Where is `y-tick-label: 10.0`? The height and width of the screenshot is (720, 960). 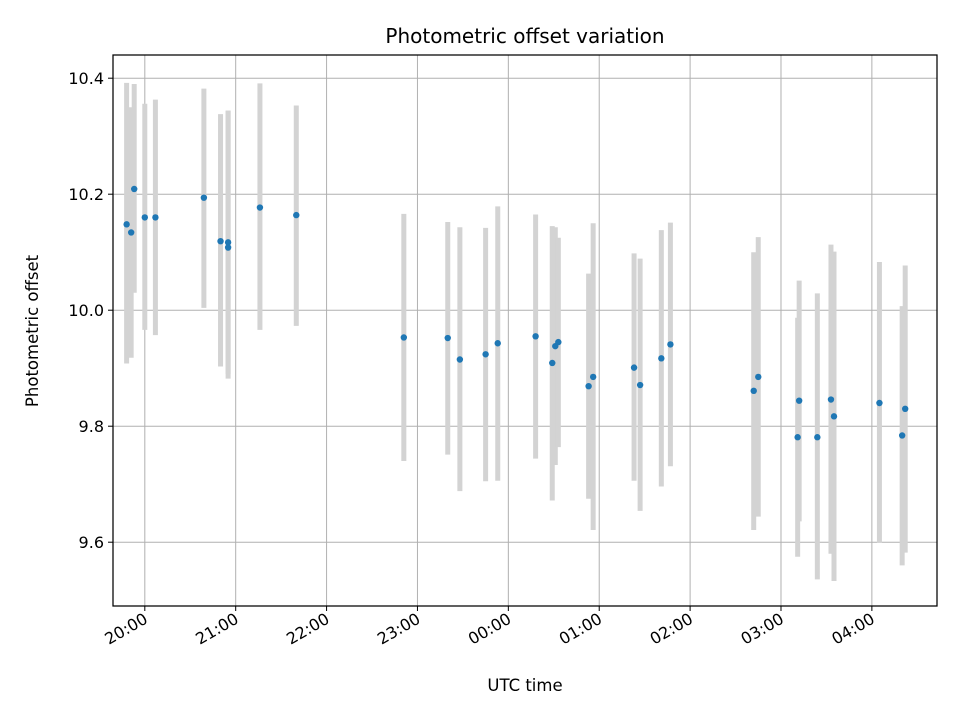
y-tick-label: 10.0 is located at coordinates (86, 310).